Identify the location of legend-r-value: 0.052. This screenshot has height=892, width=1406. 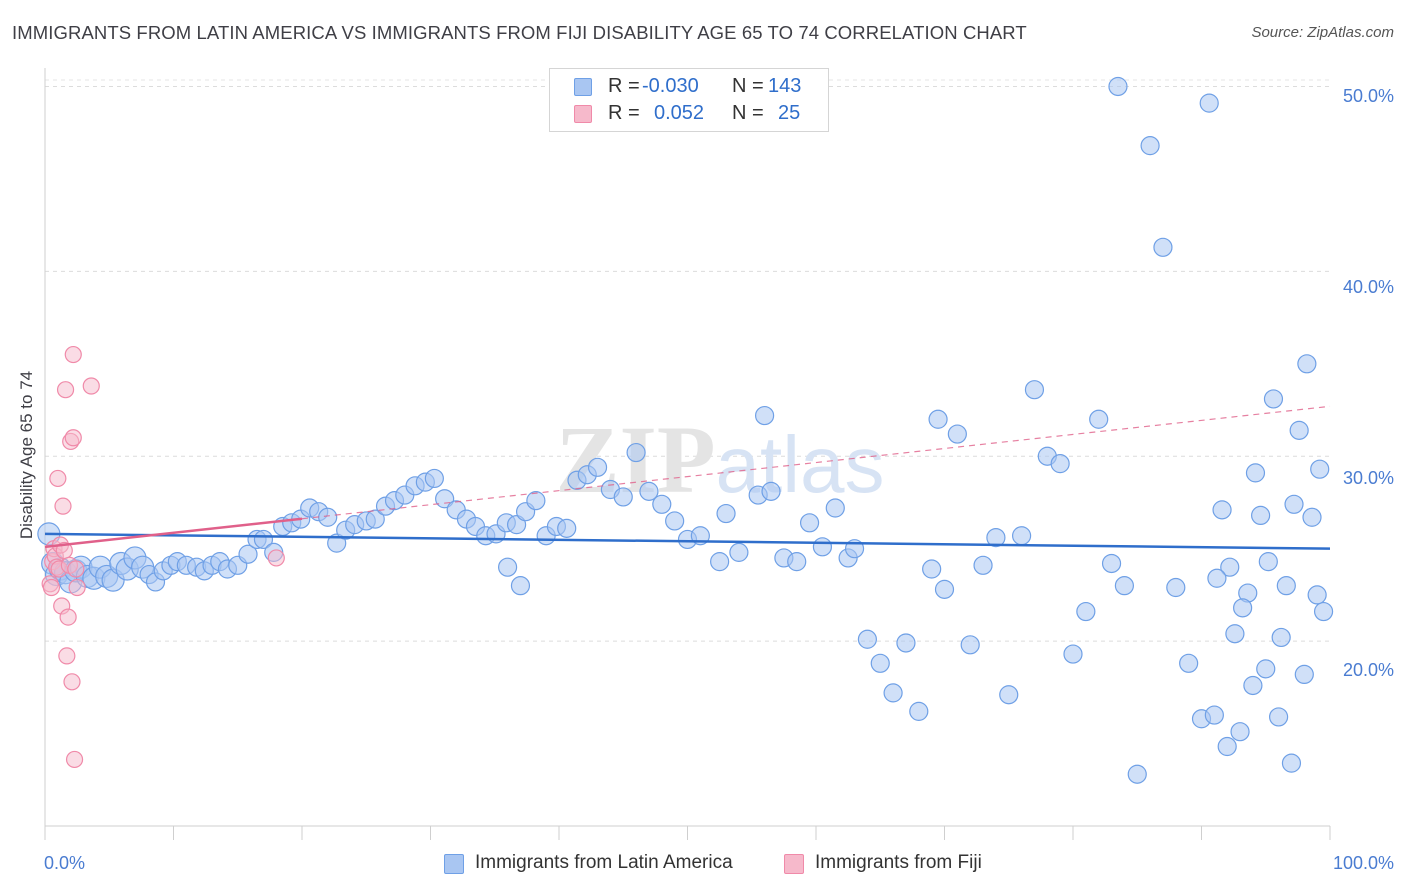
(679, 113).